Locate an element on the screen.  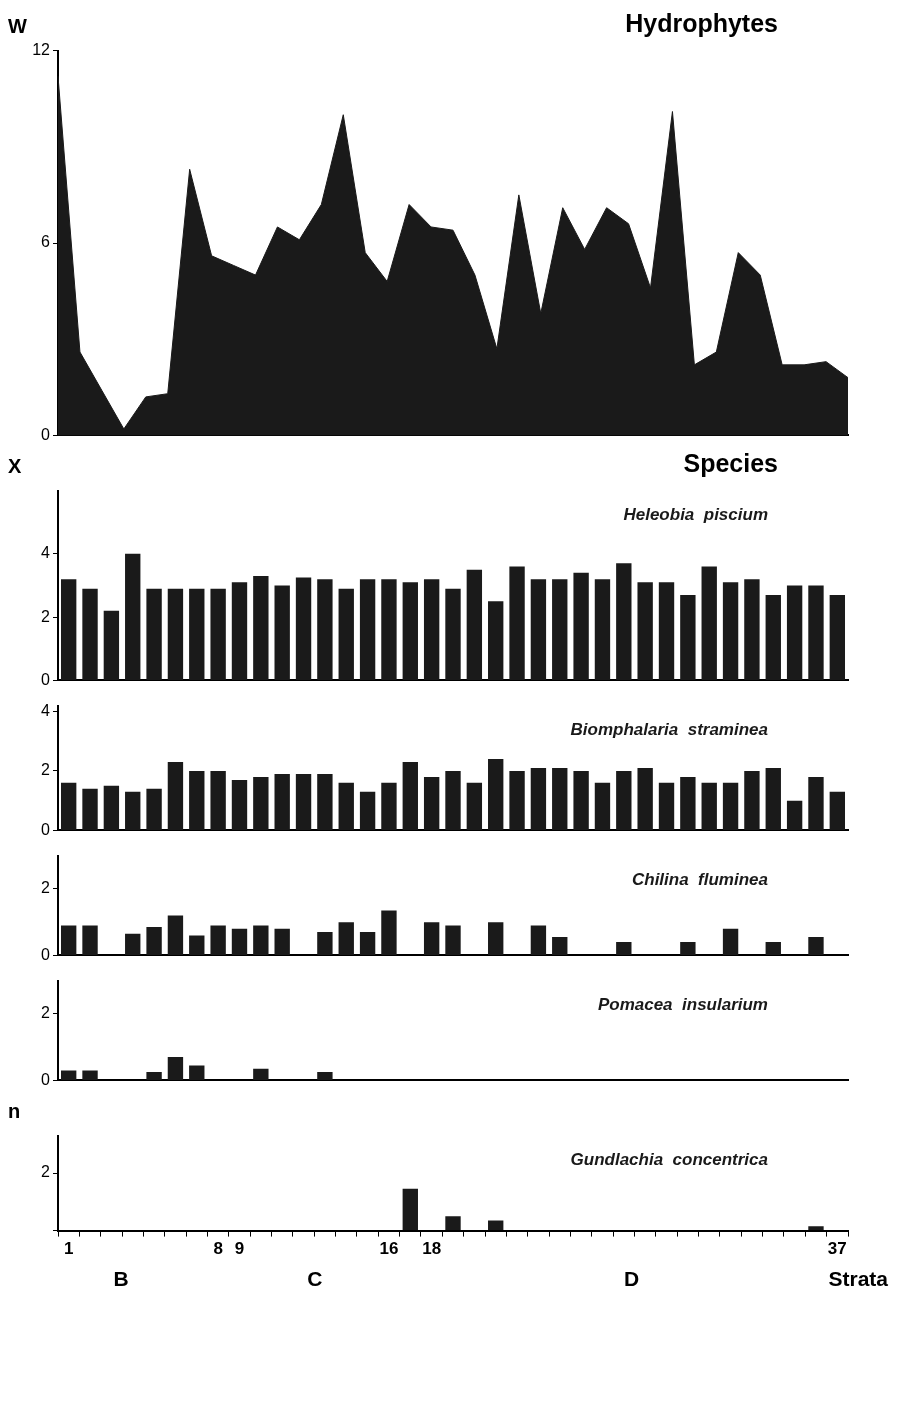
y-axis-title: n is located at coordinates (14, 1111).